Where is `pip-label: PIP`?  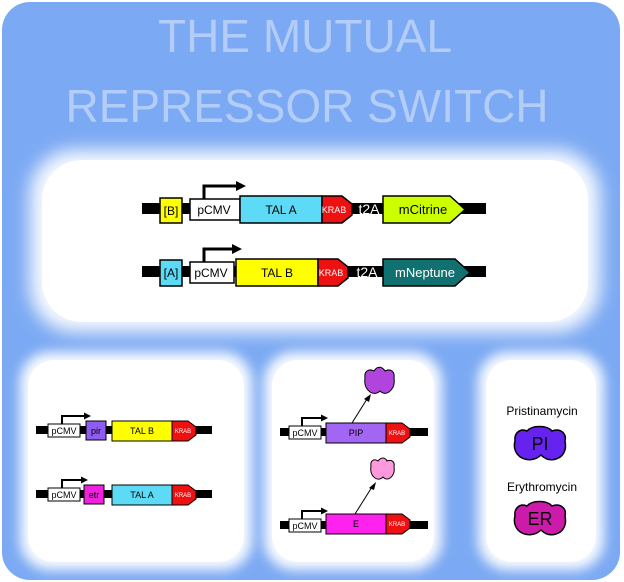
pip-label: PIP is located at coordinates (356, 433).